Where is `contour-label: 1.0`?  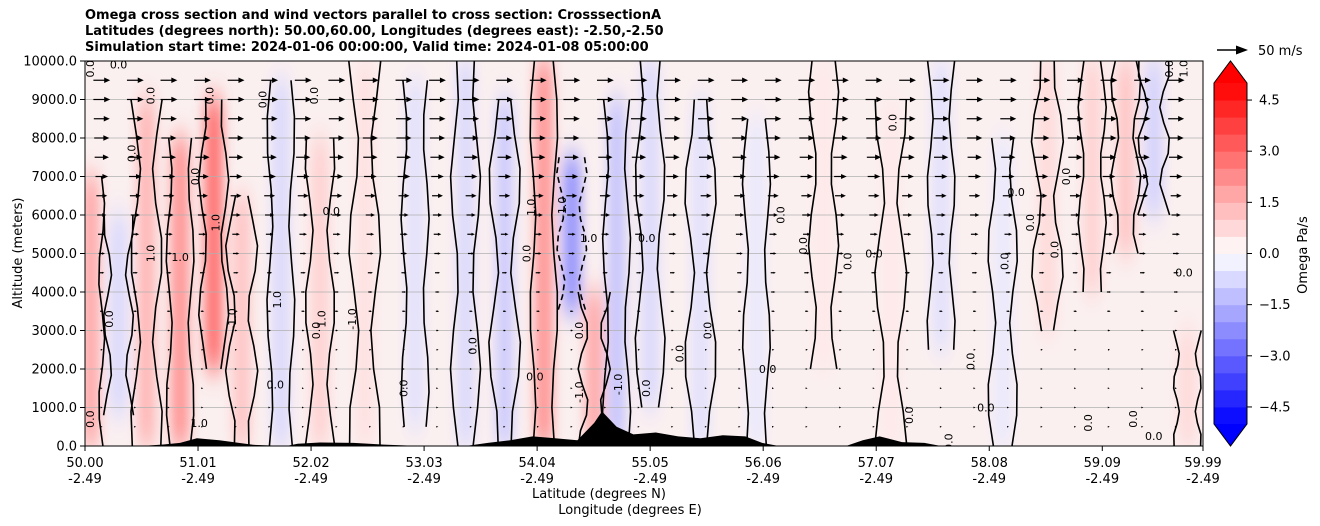
contour-label: 1.0 is located at coordinates (199, 423).